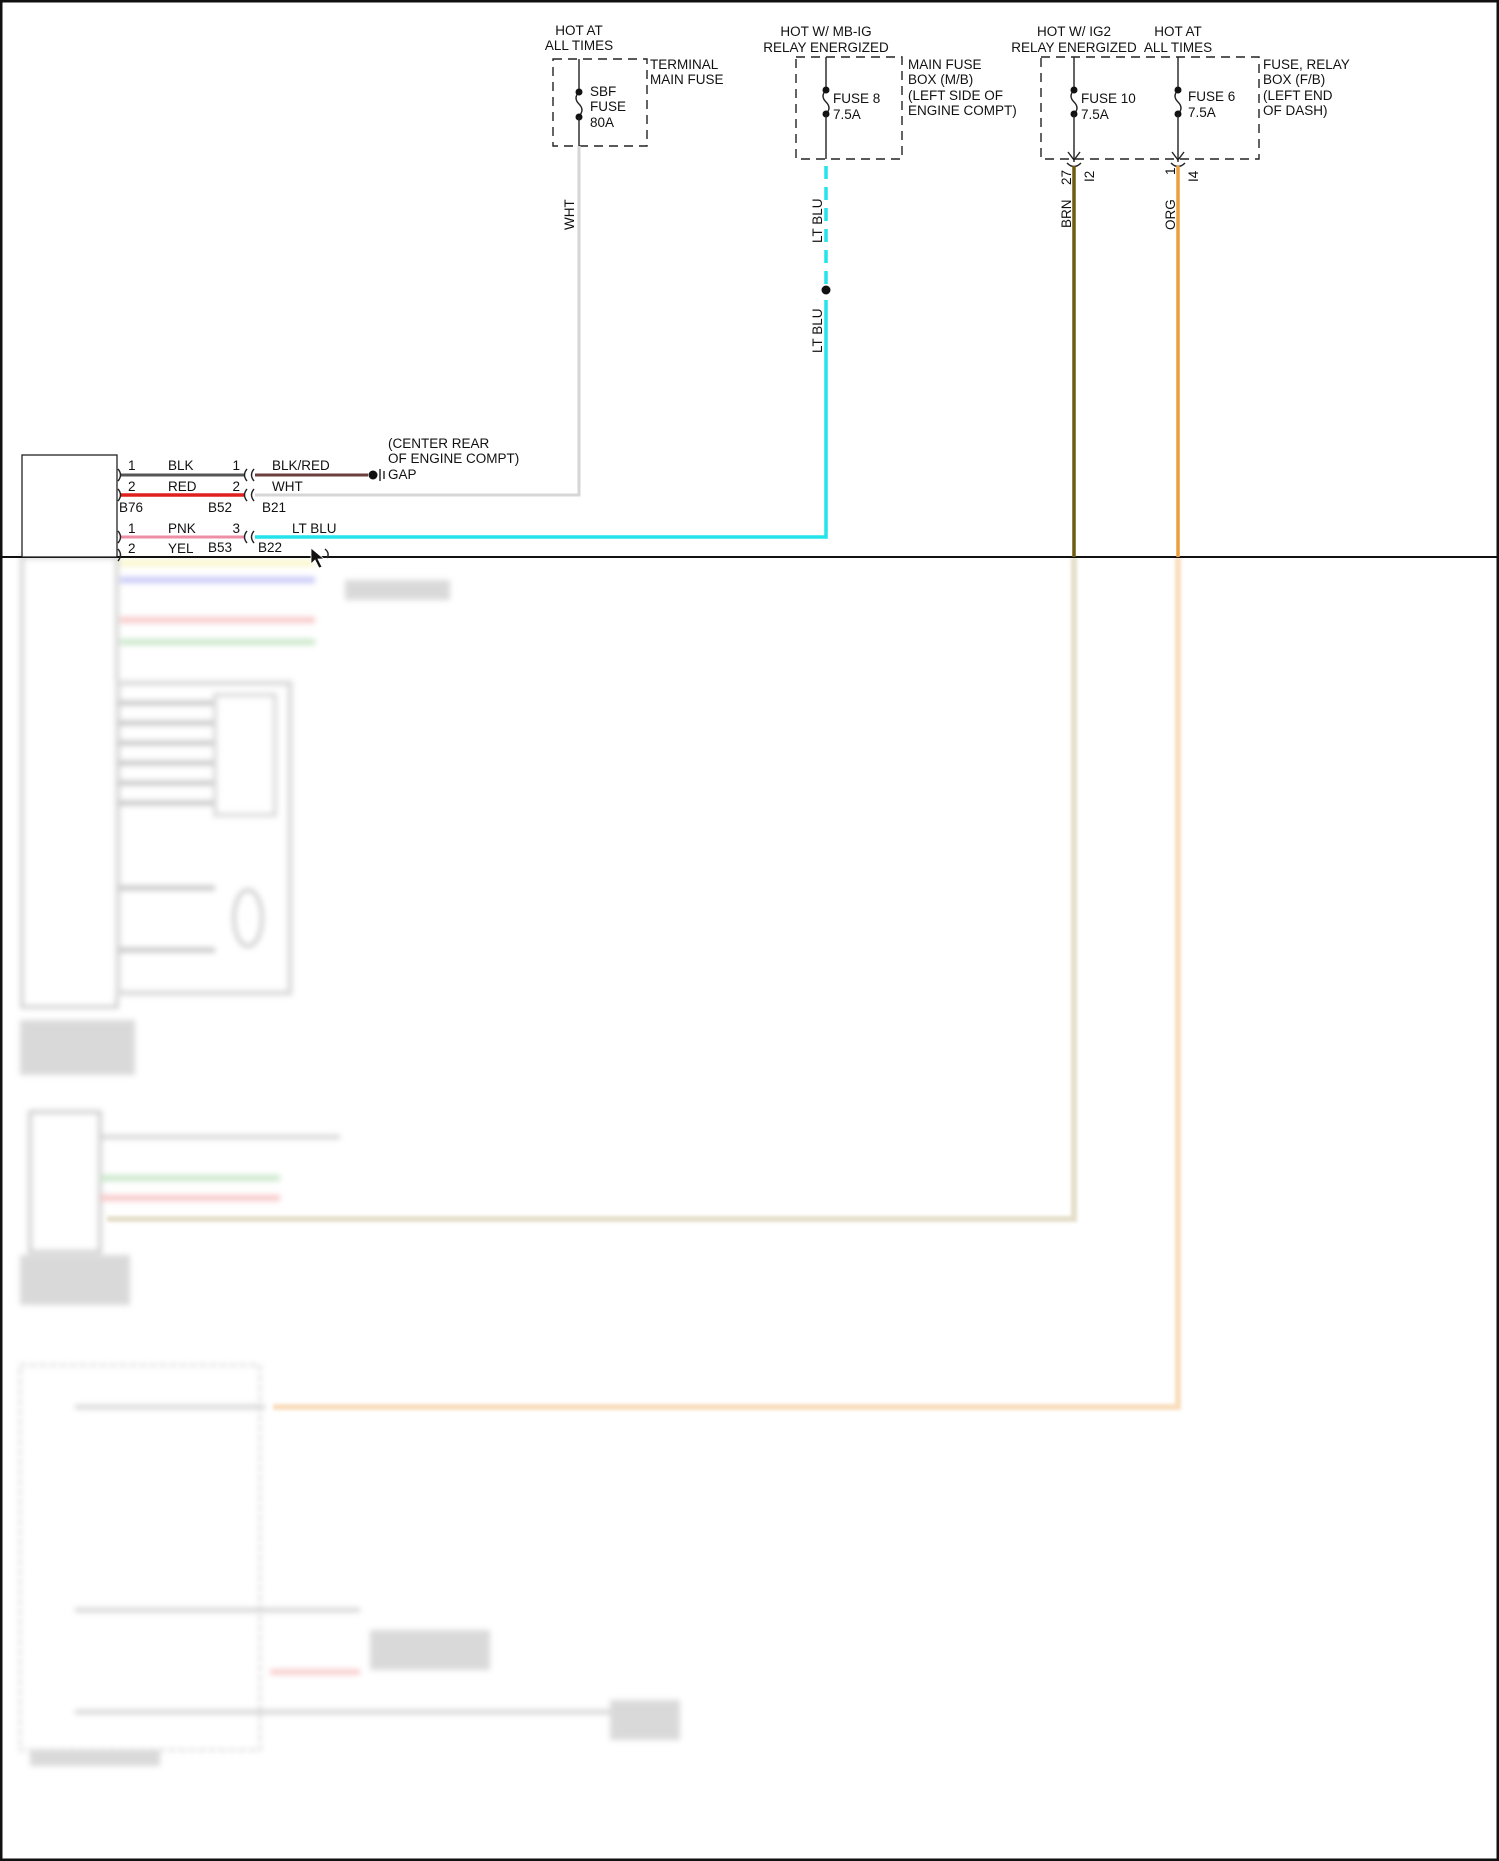  I want to click on fuse-rating: 80A, so click(602, 122).